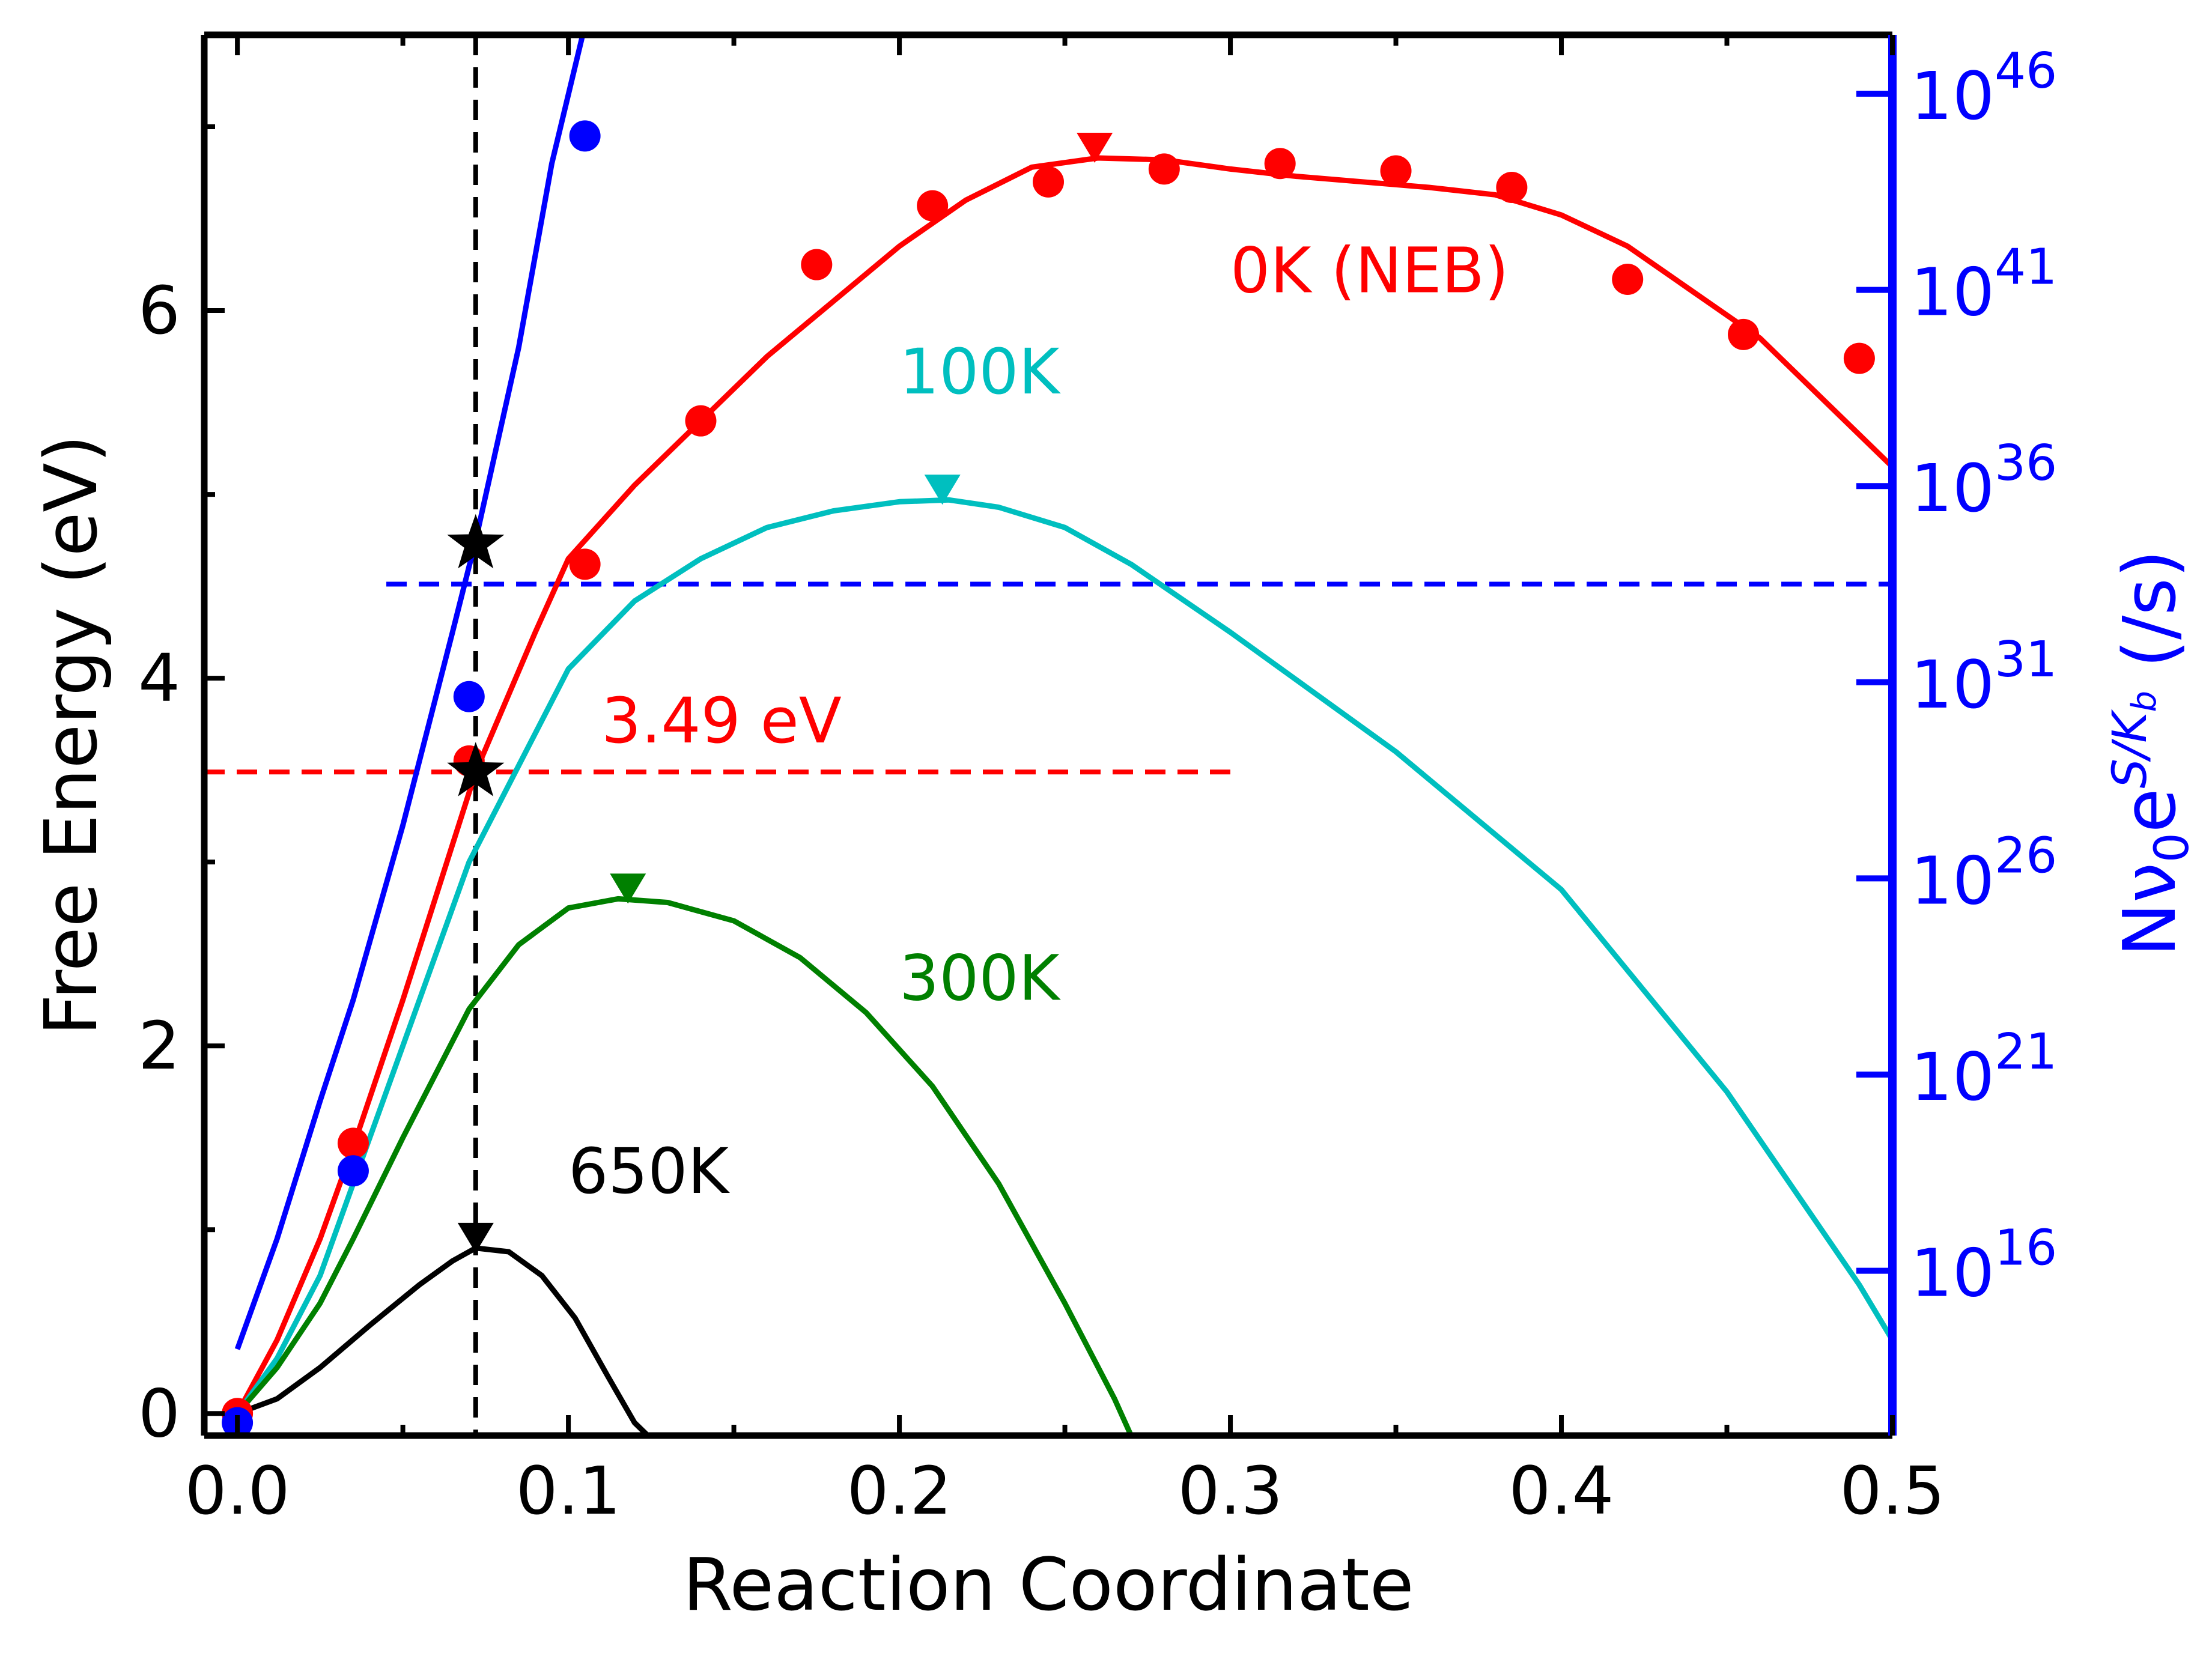 This screenshot has width=2212, height=1653. I want to click on y-tick-label: 0, so click(159, 1413).